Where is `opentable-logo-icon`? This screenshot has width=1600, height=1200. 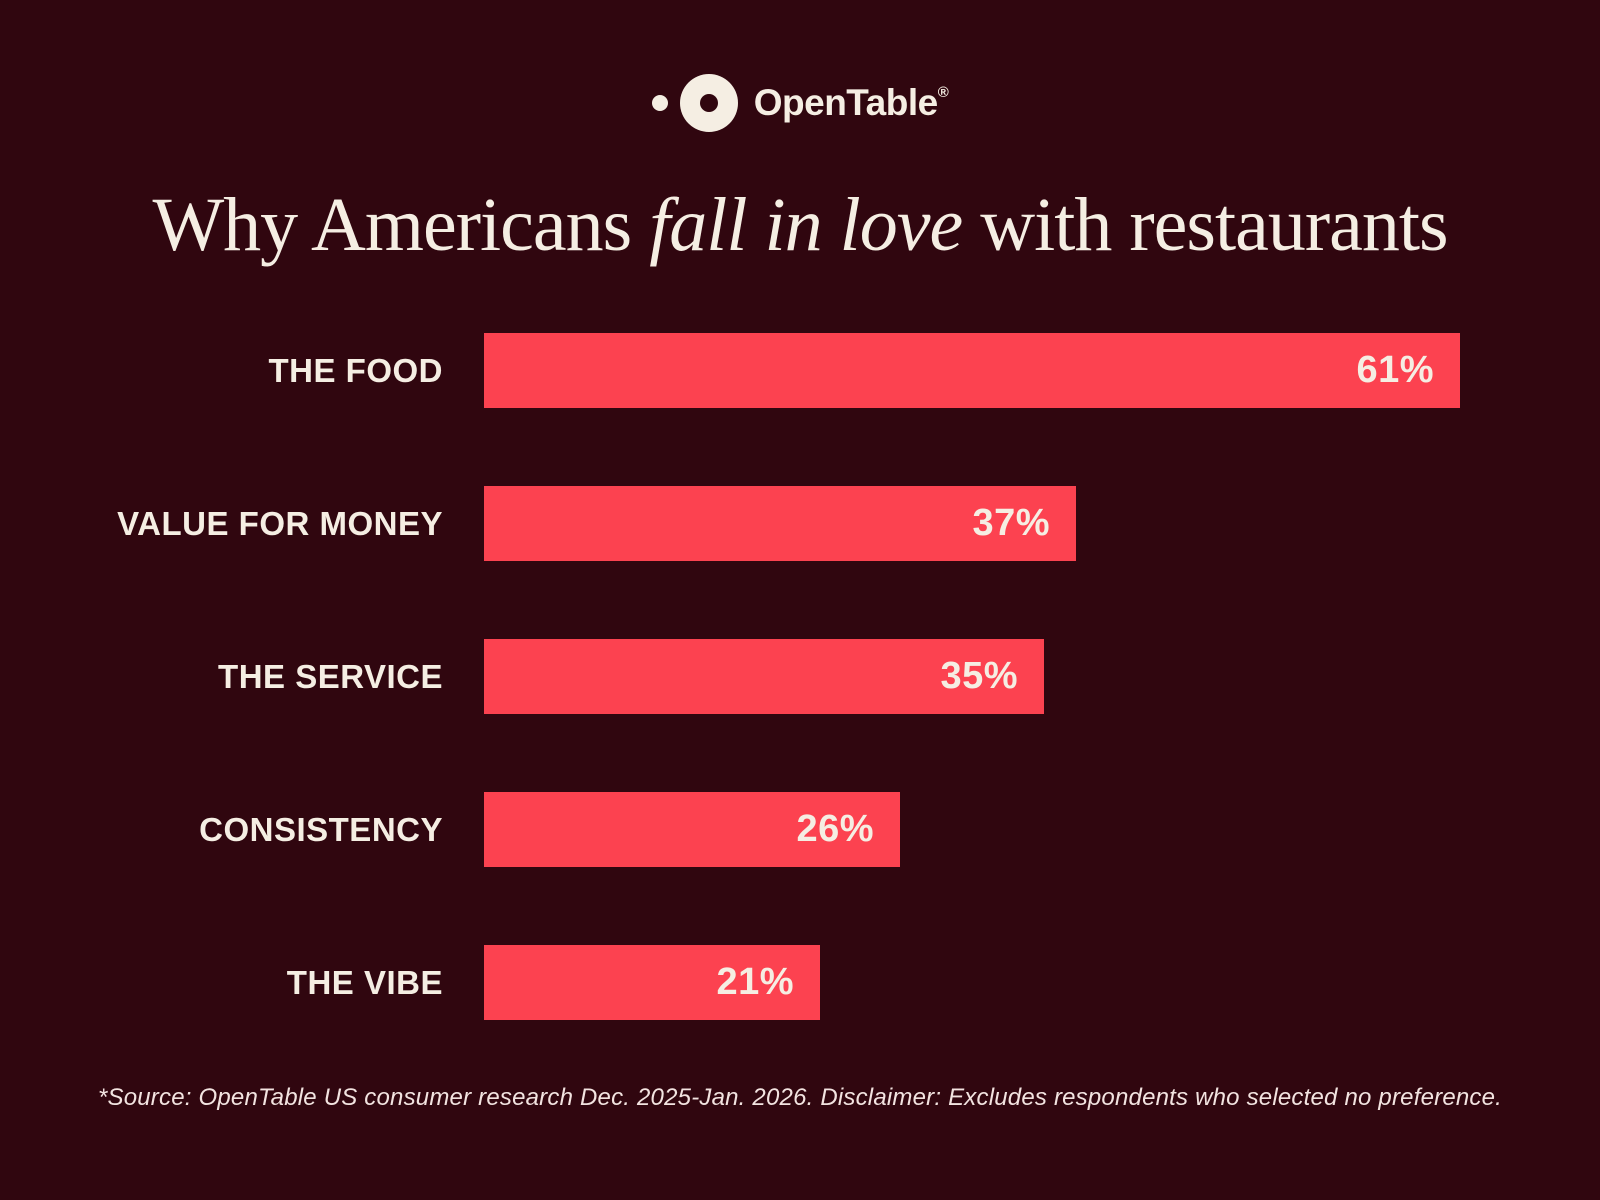
opentable-logo-icon is located at coordinates (694, 103).